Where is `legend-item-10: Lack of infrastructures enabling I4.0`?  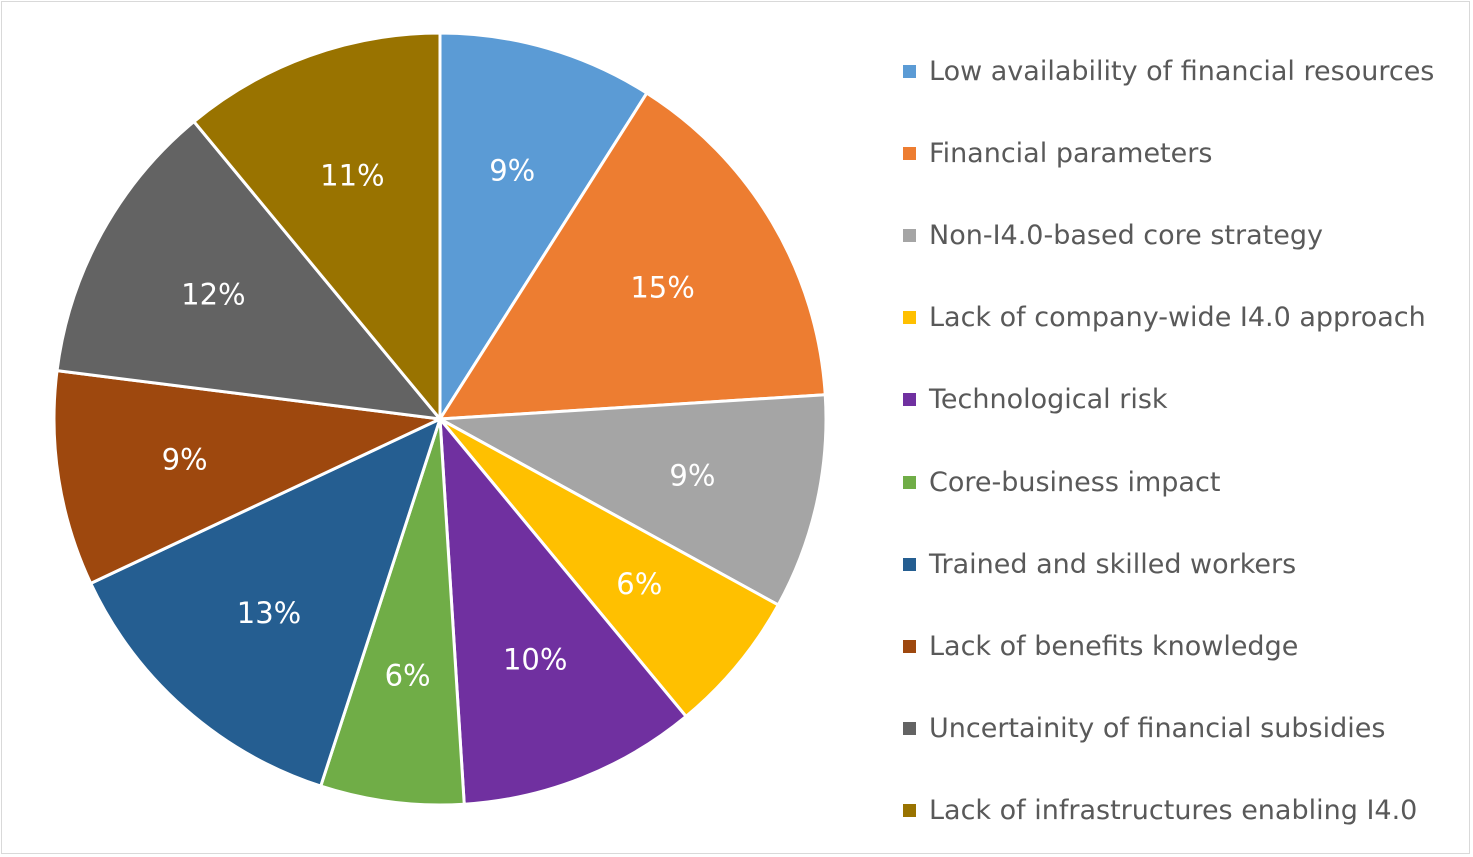 legend-item-10: Lack of infrastructures enabling I4.0 is located at coordinates (1160, 811).